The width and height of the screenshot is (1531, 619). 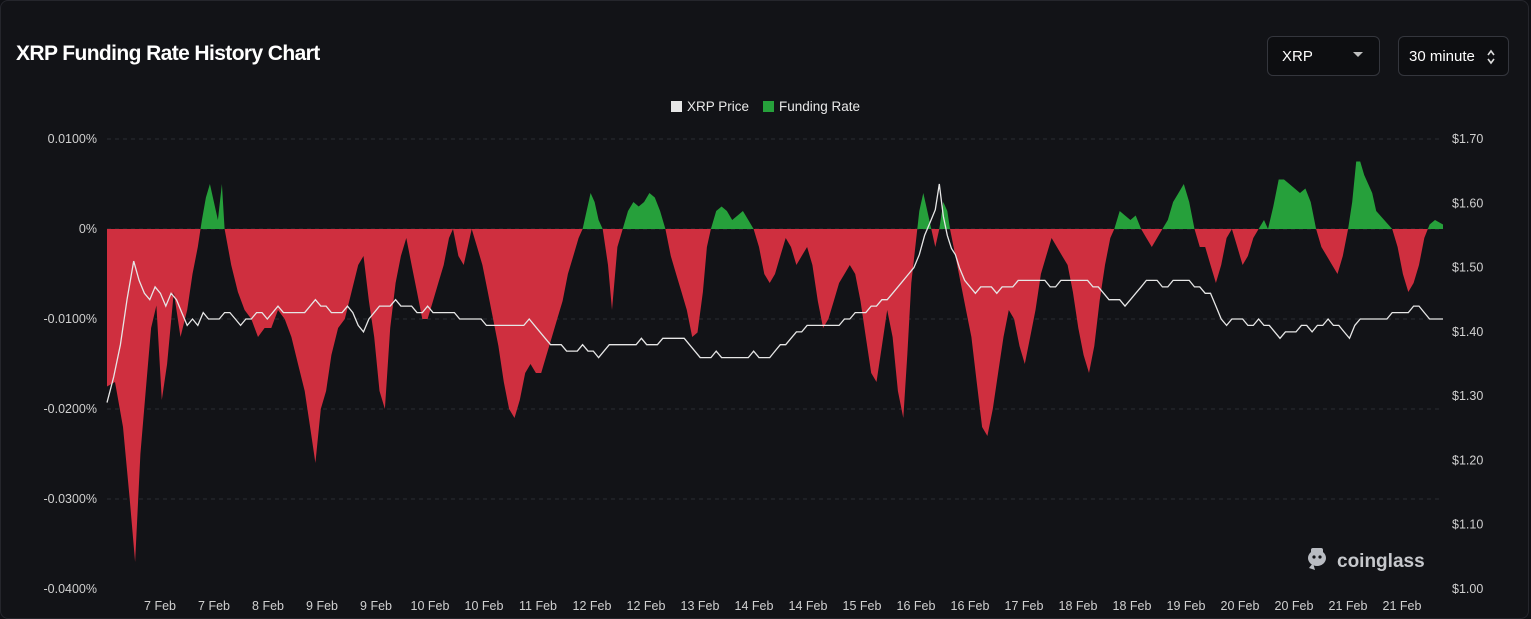 I want to click on right-tick-label: $1.70, so click(x=1467, y=139).